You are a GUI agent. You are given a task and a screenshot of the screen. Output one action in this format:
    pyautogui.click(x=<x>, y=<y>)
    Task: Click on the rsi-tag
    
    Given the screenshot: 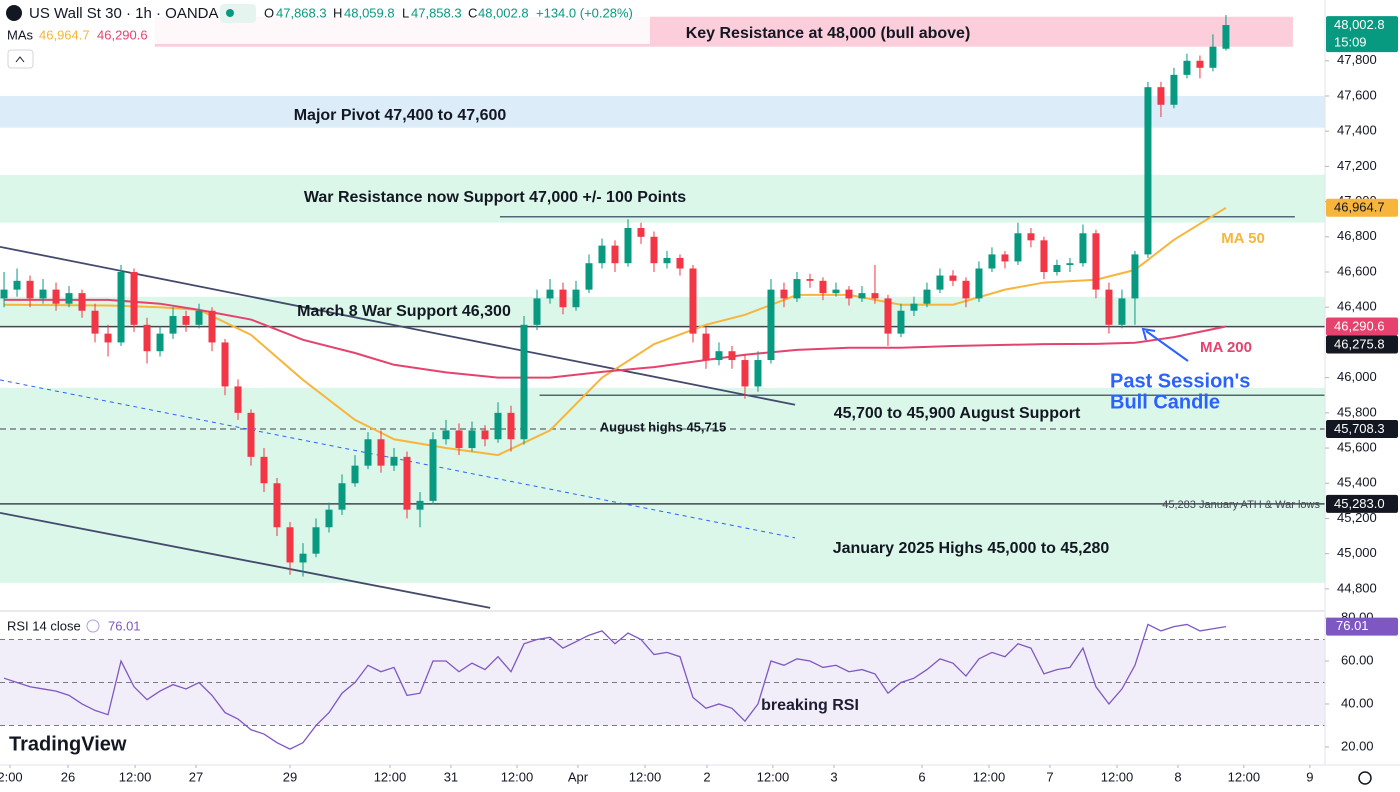 What is the action you would take?
    pyautogui.click(x=1362, y=626)
    